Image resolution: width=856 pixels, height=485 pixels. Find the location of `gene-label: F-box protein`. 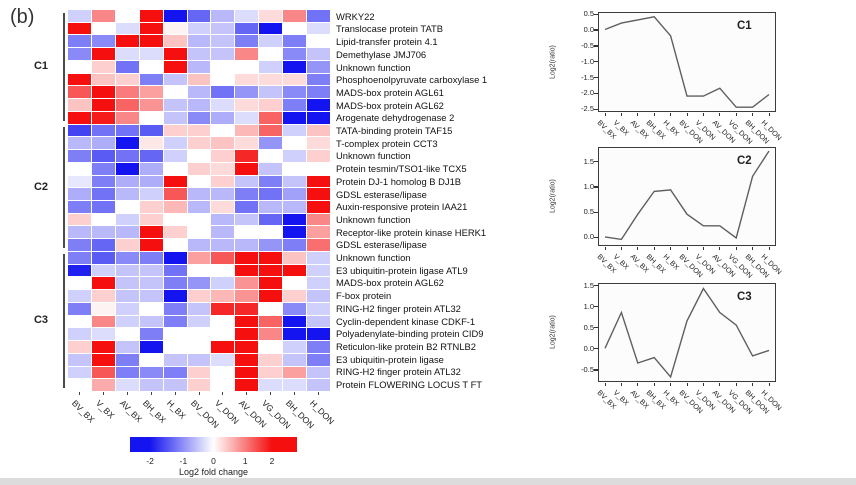

gene-label: F-box protein is located at coordinates (364, 296).